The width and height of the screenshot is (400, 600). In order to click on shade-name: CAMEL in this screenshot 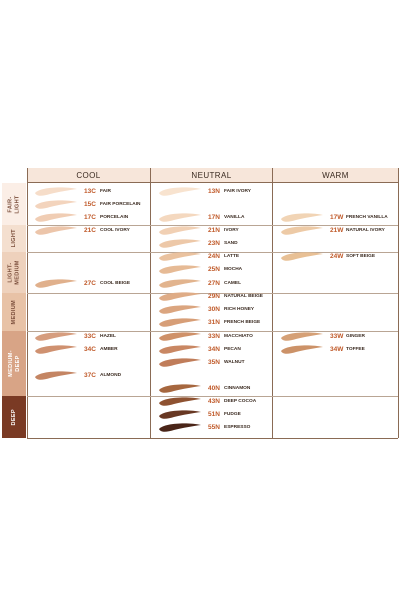, I will do `click(233, 283)`.